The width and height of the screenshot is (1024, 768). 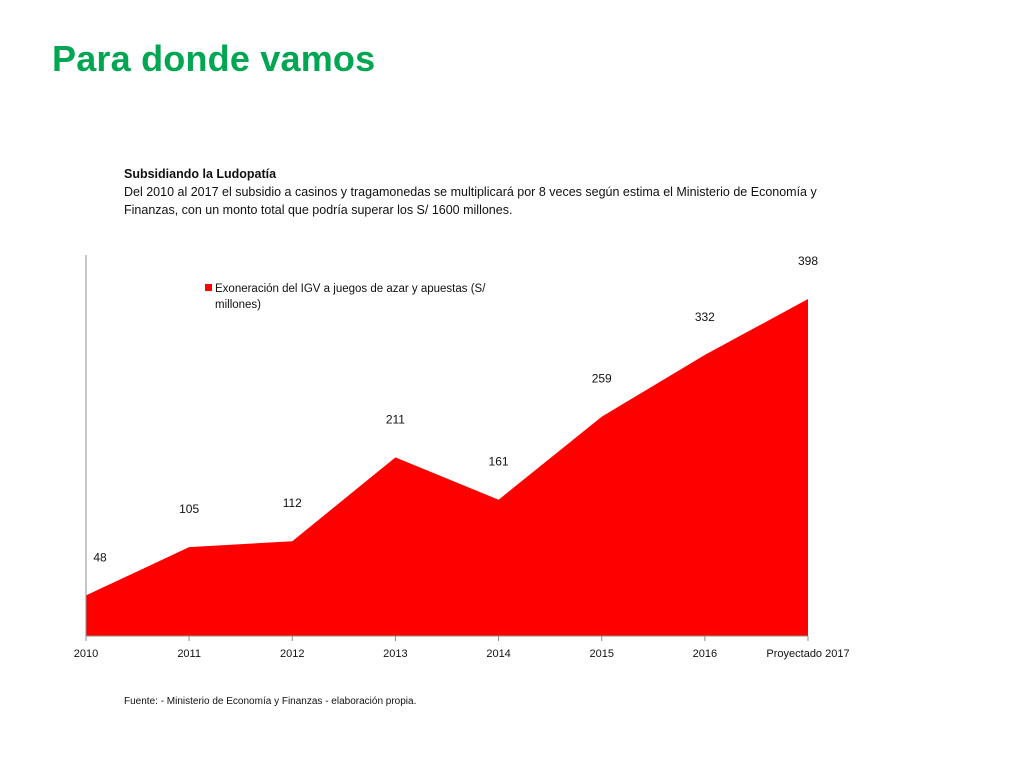 I want to click on x-tick-label: 2014, so click(x=498, y=654).